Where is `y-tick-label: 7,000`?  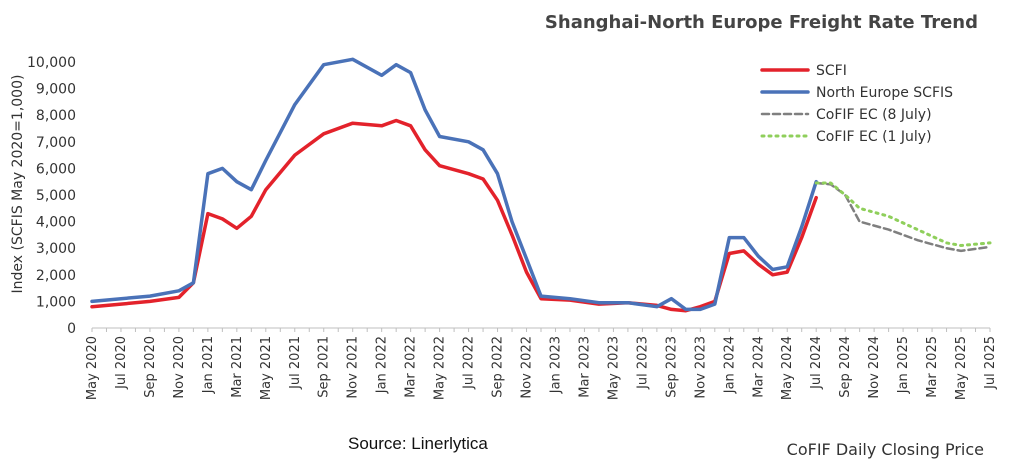
y-tick-label: 7,000 is located at coordinates (56, 143).